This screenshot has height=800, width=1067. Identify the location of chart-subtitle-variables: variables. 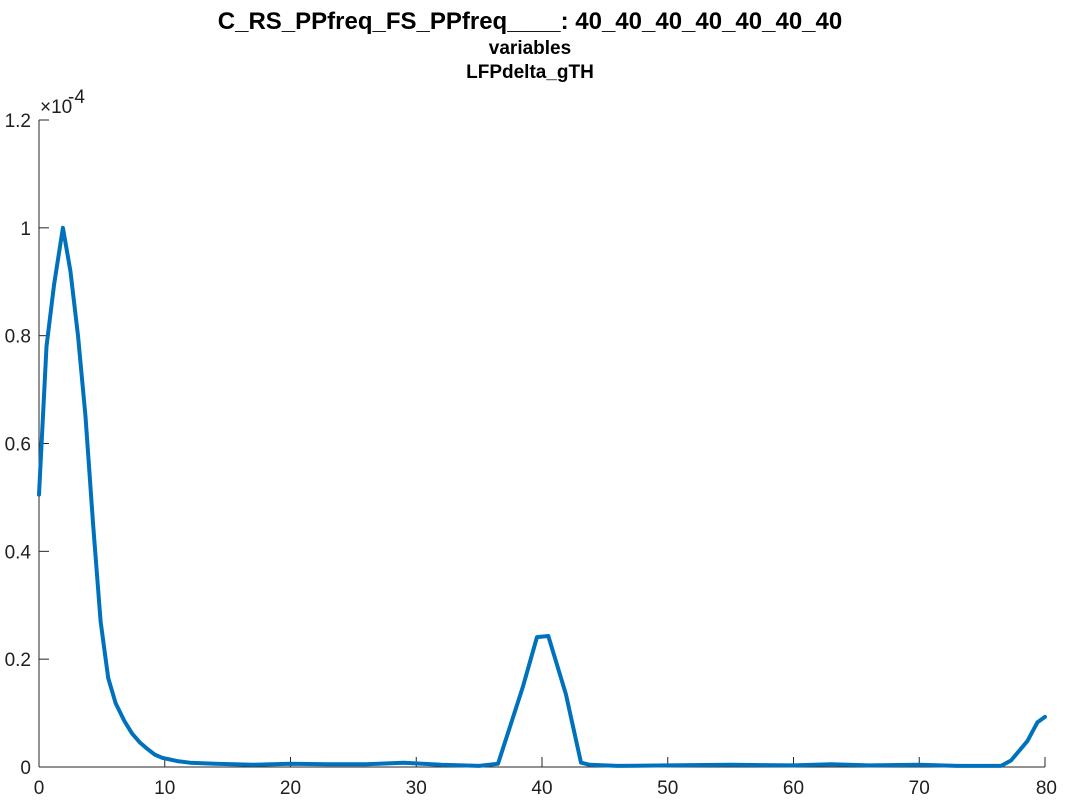
(530, 48).